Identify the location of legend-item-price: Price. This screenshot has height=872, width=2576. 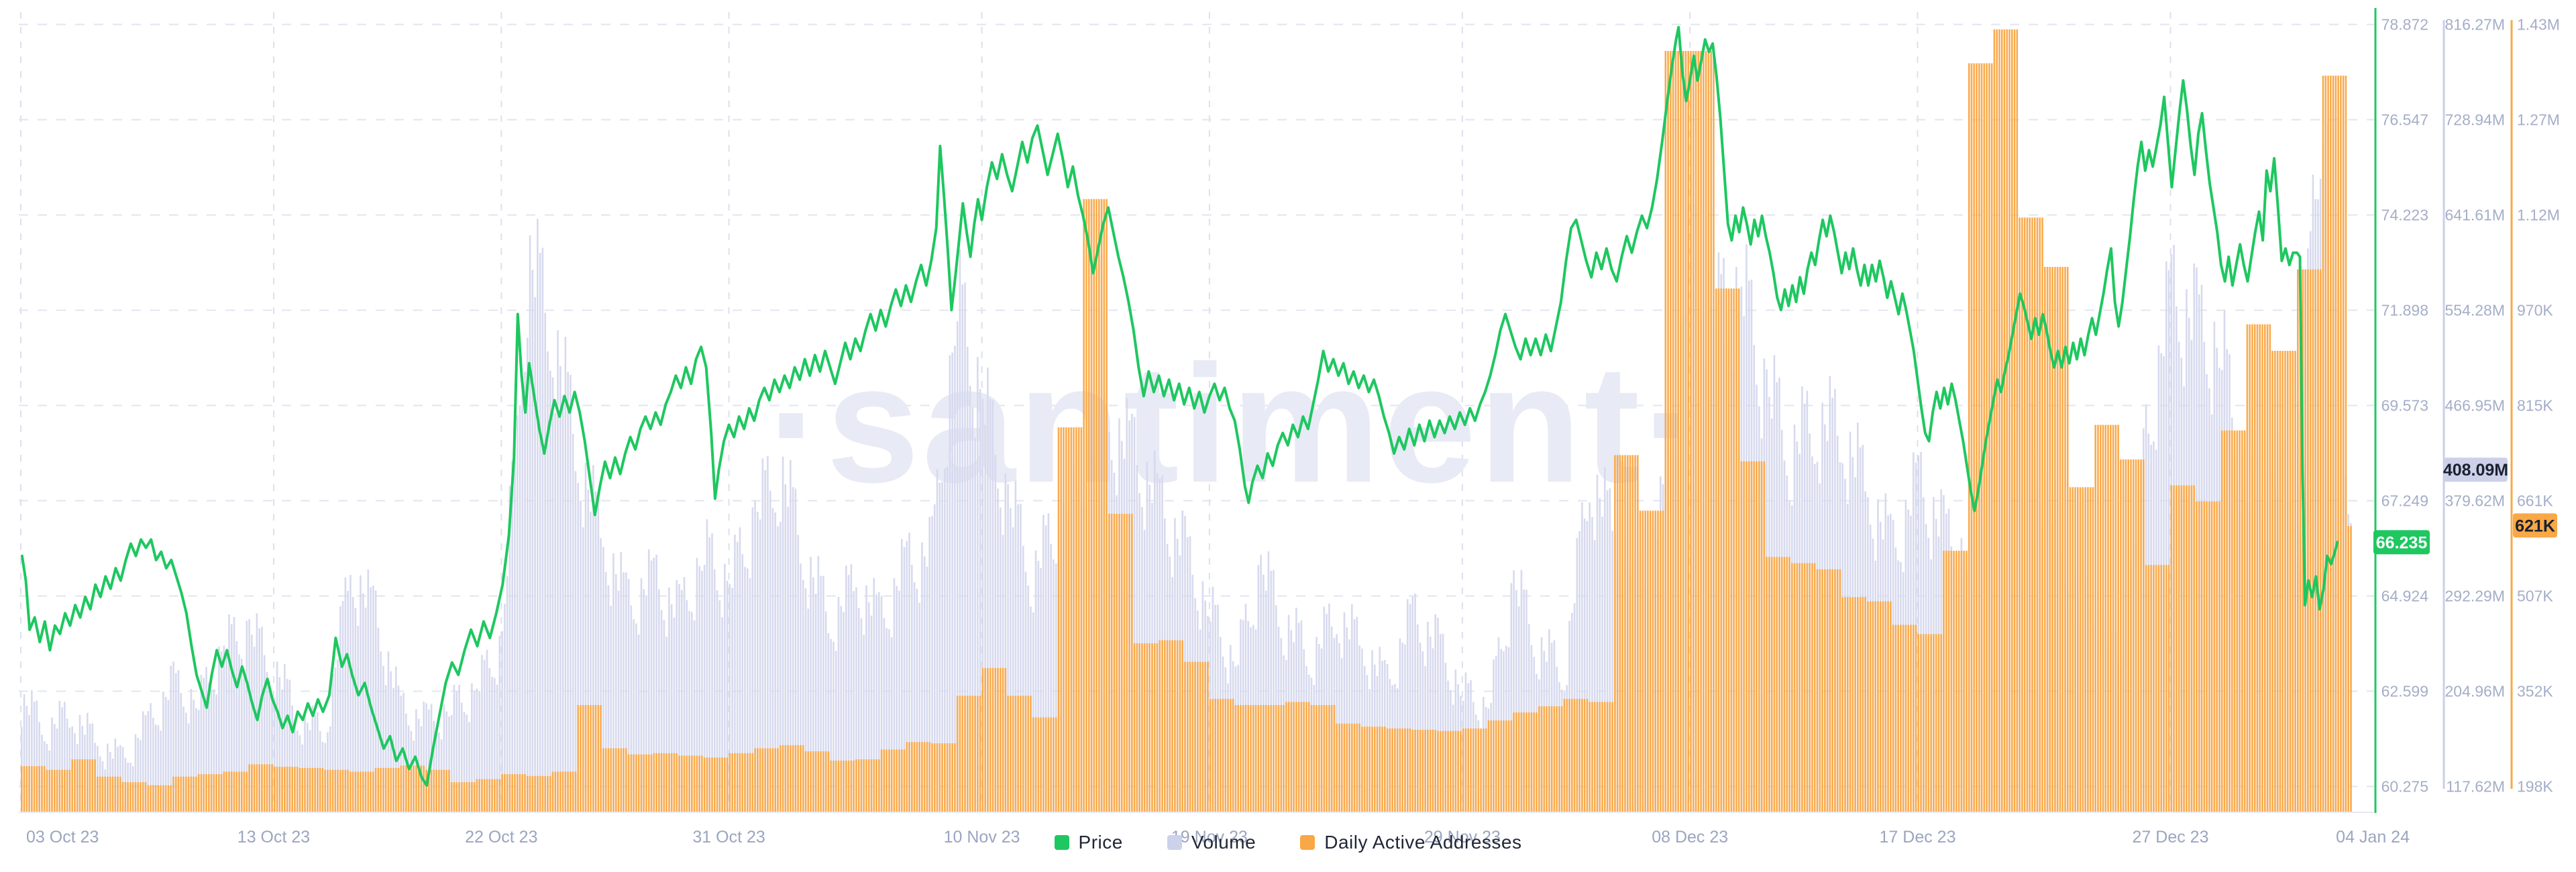
(1088, 843).